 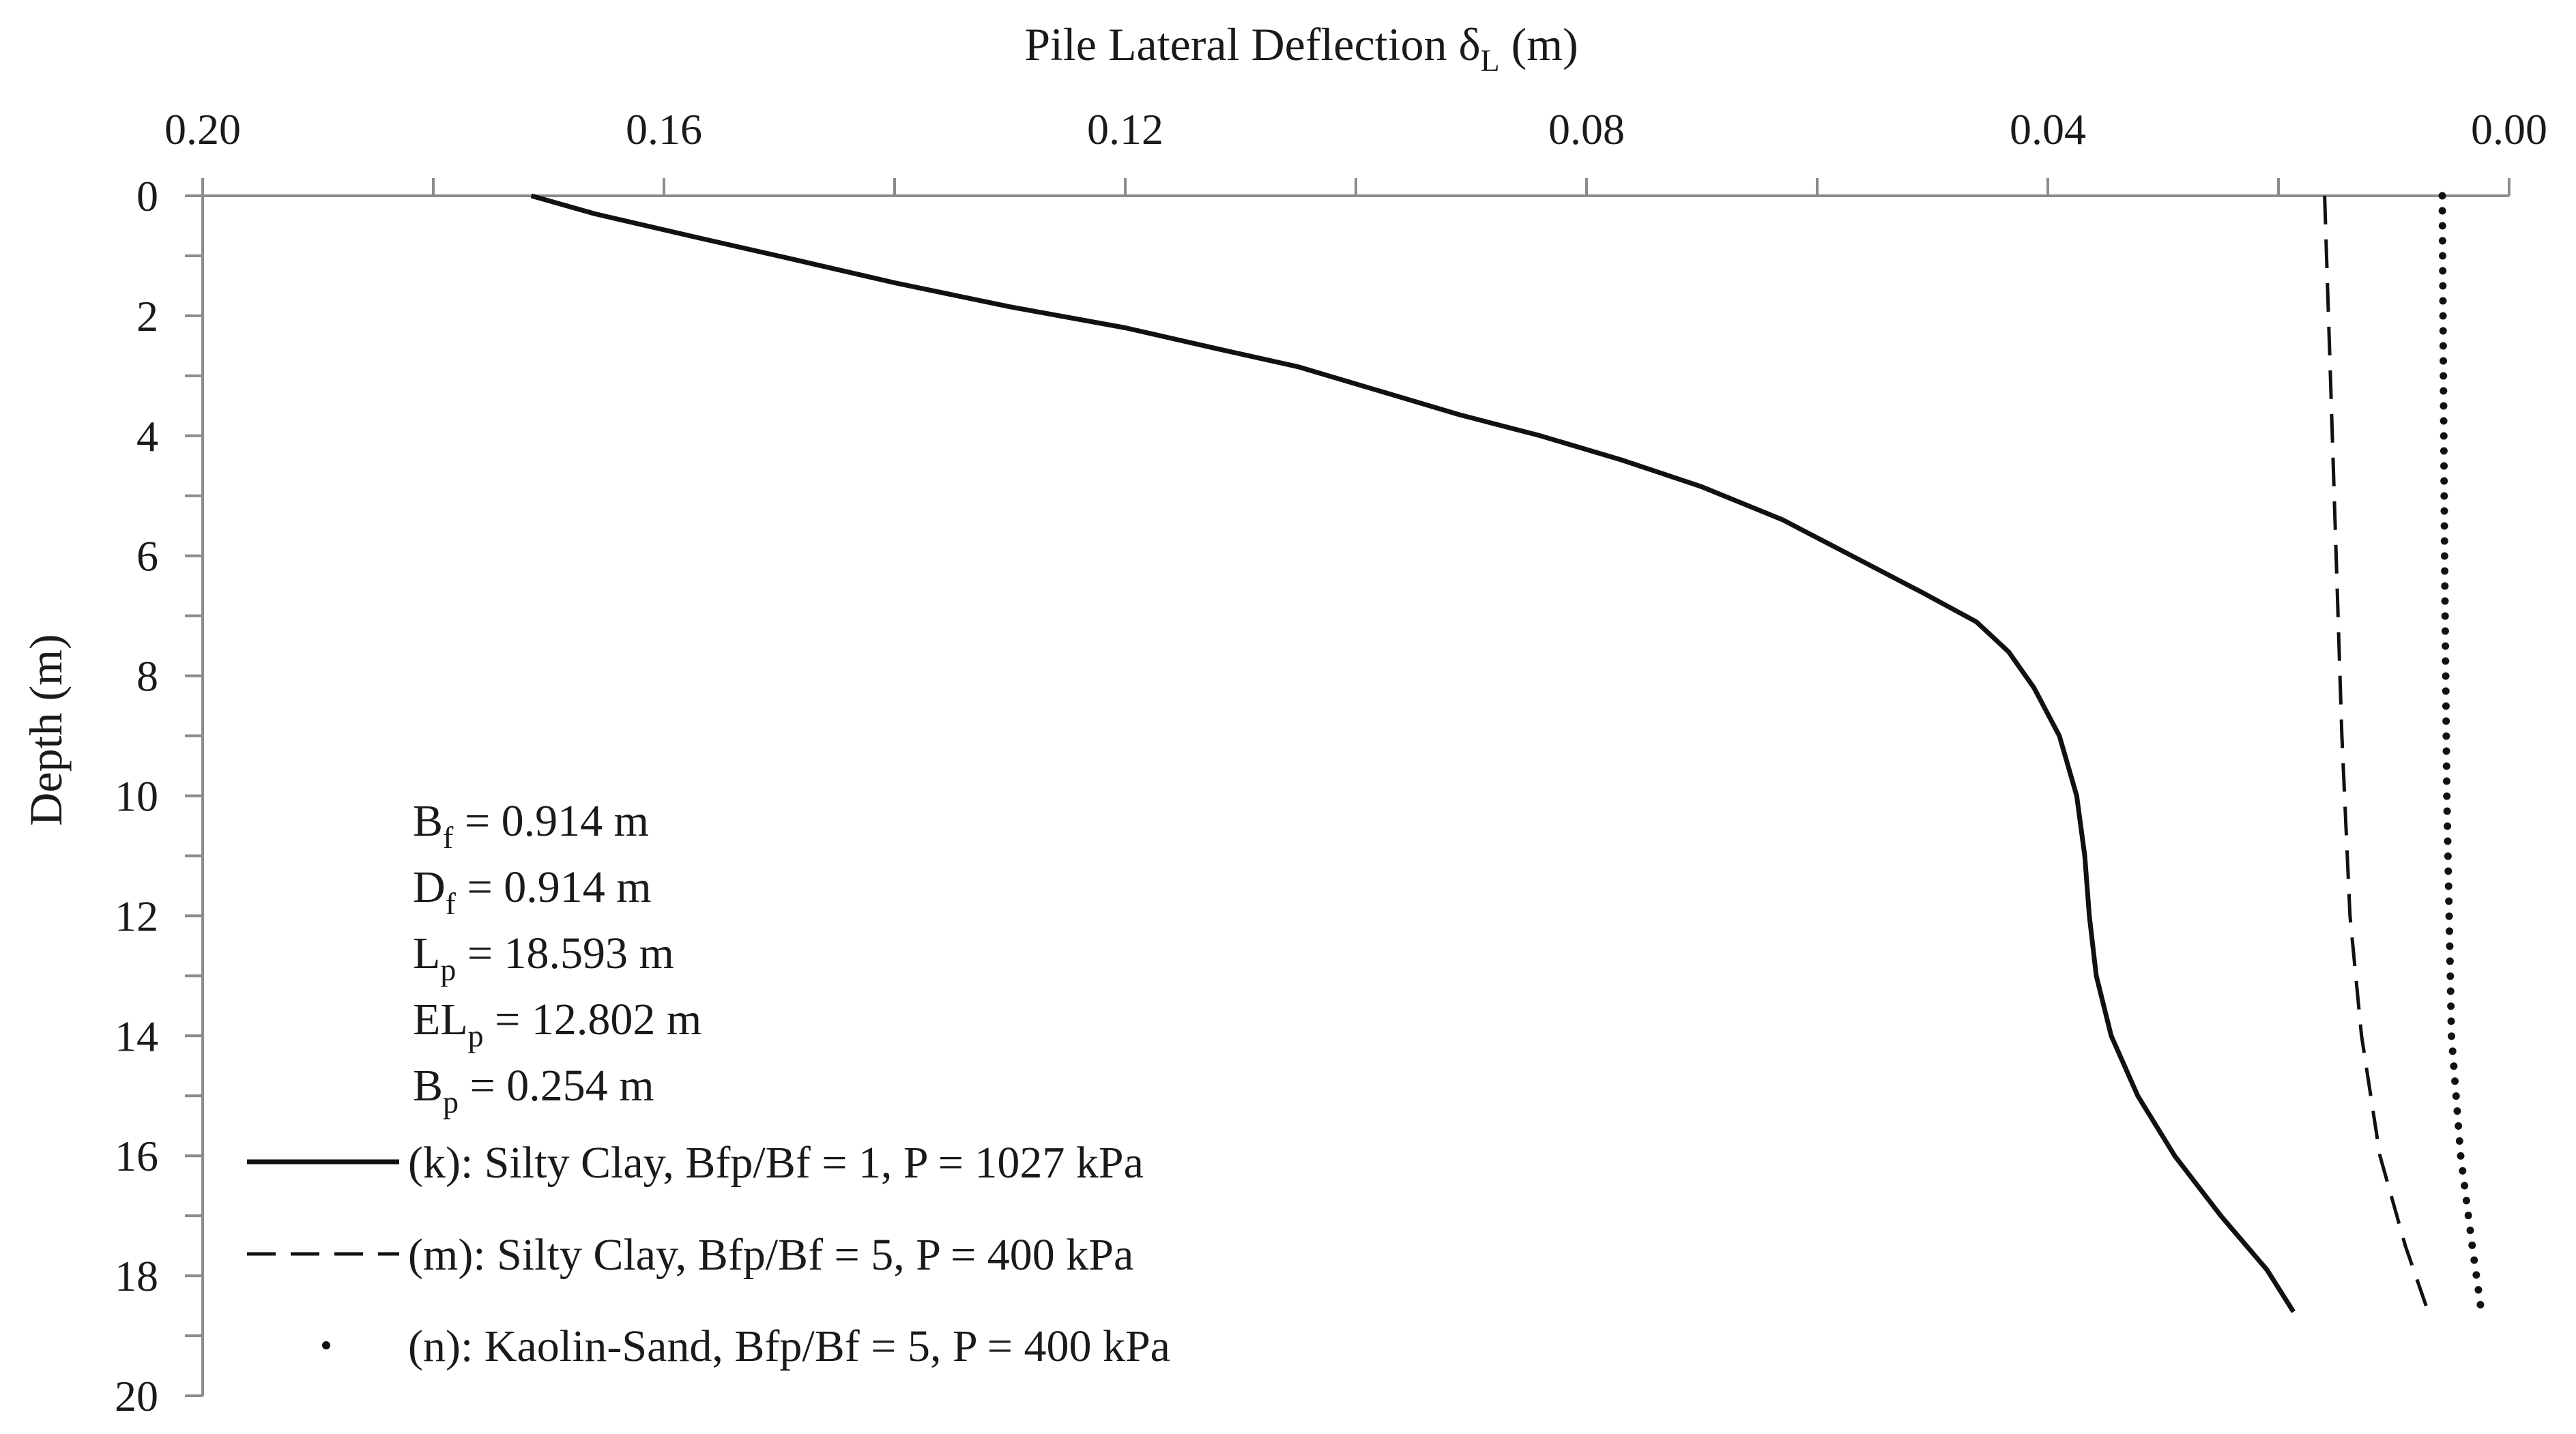 I want to click on param-bp: Bp = 0.254 m, so click(x=533, y=1090).